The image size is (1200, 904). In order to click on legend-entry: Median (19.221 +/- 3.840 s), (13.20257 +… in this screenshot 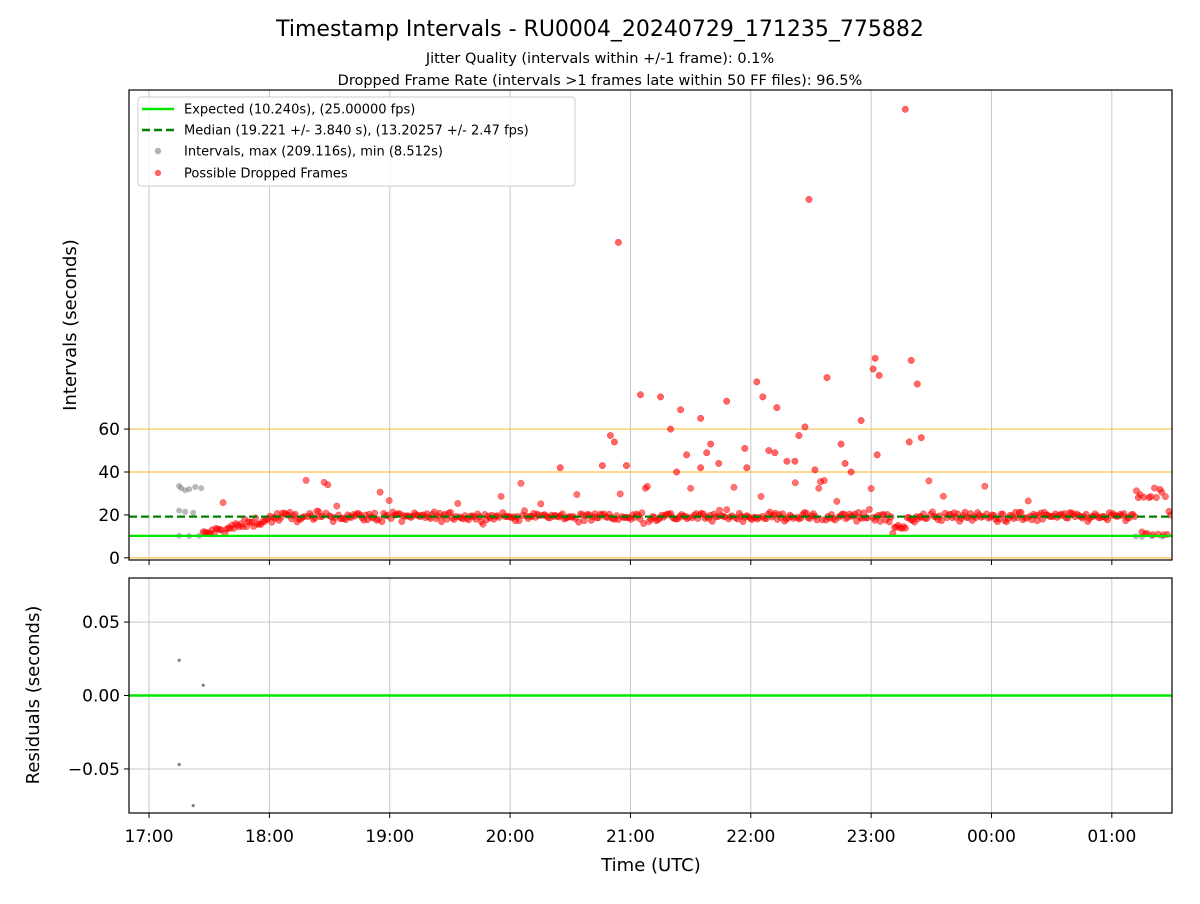, I will do `click(356, 131)`.